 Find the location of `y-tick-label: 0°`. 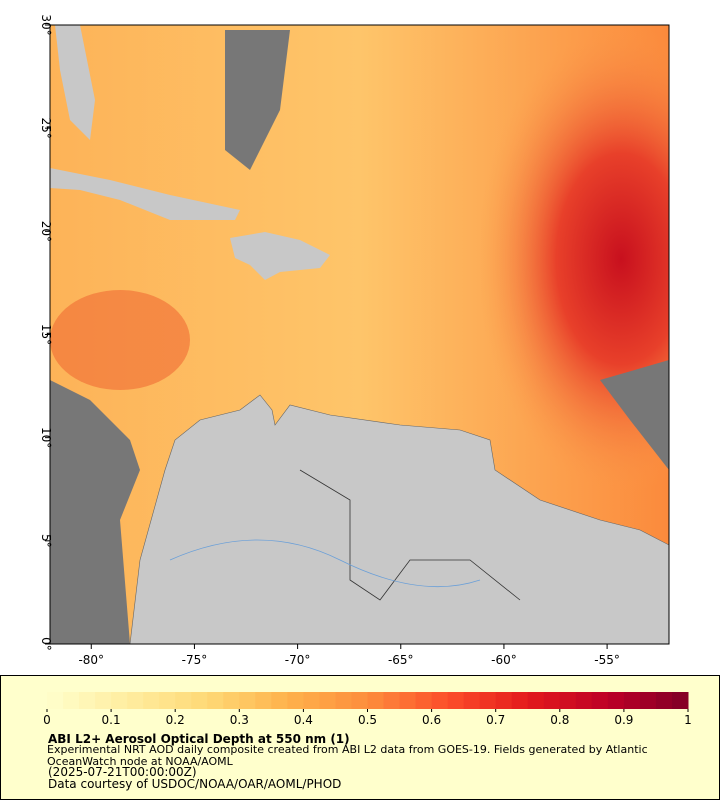

y-tick-label: 0° is located at coordinates (46, 644).